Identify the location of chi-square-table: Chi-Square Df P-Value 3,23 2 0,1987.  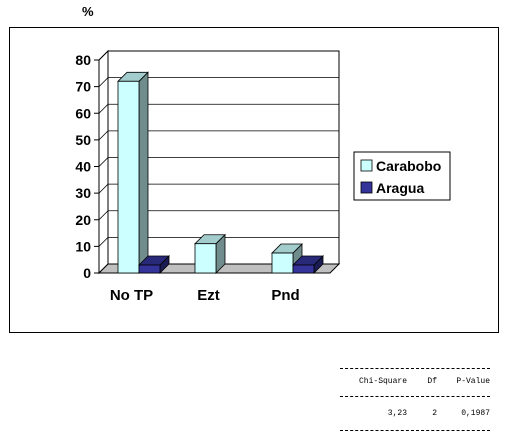
(415, 399).